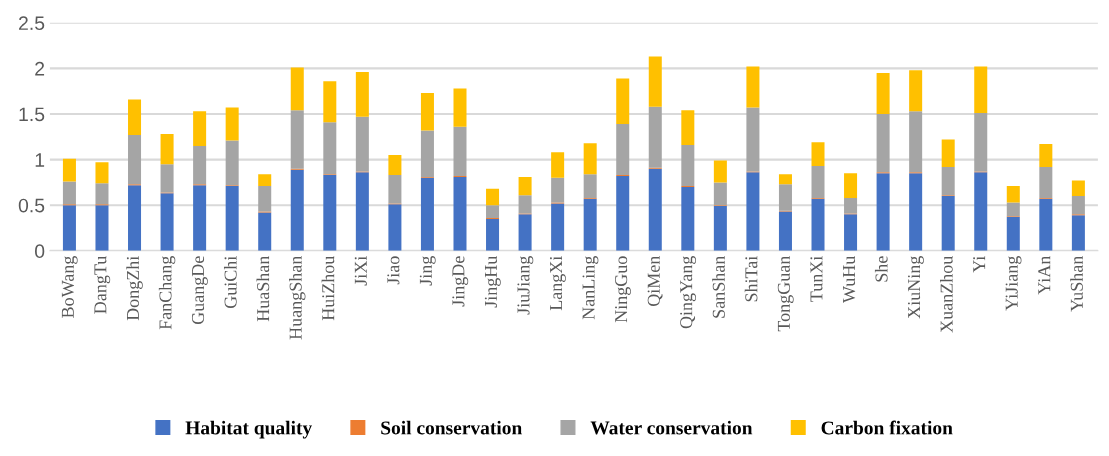  Describe the element at coordinates (31, 205) in the screenshot. I see `y-tick-label: 0.5` at that location.